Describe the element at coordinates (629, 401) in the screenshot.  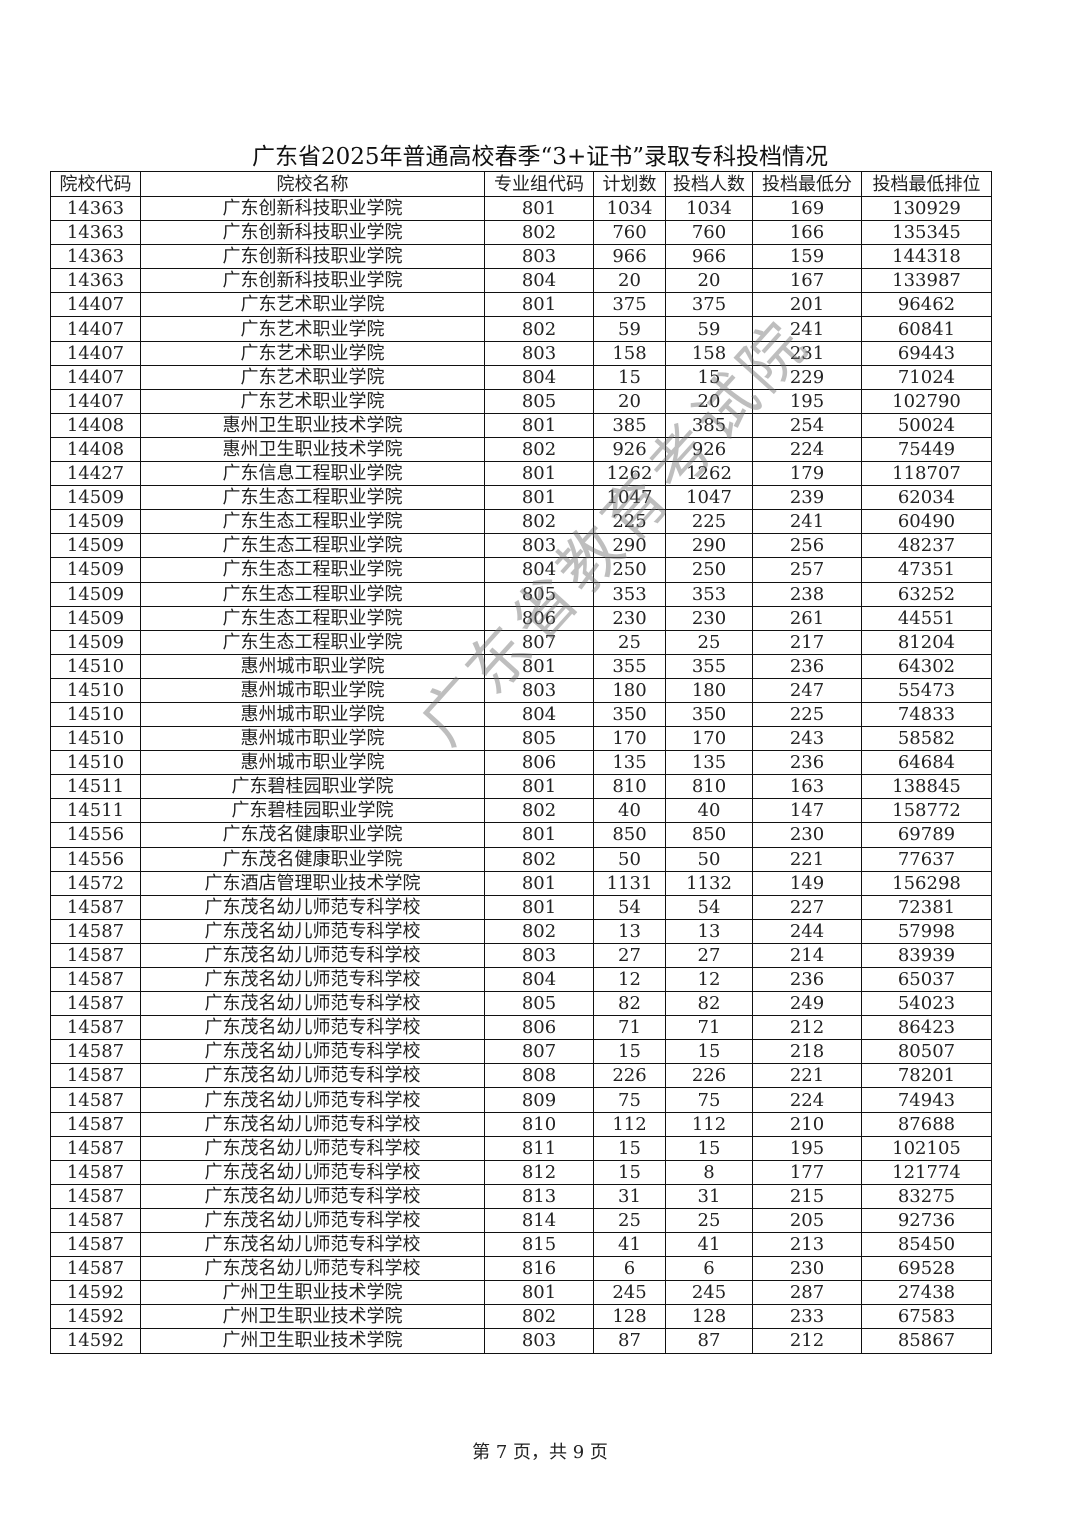
I see `cell-plan-count: 20` at that location.